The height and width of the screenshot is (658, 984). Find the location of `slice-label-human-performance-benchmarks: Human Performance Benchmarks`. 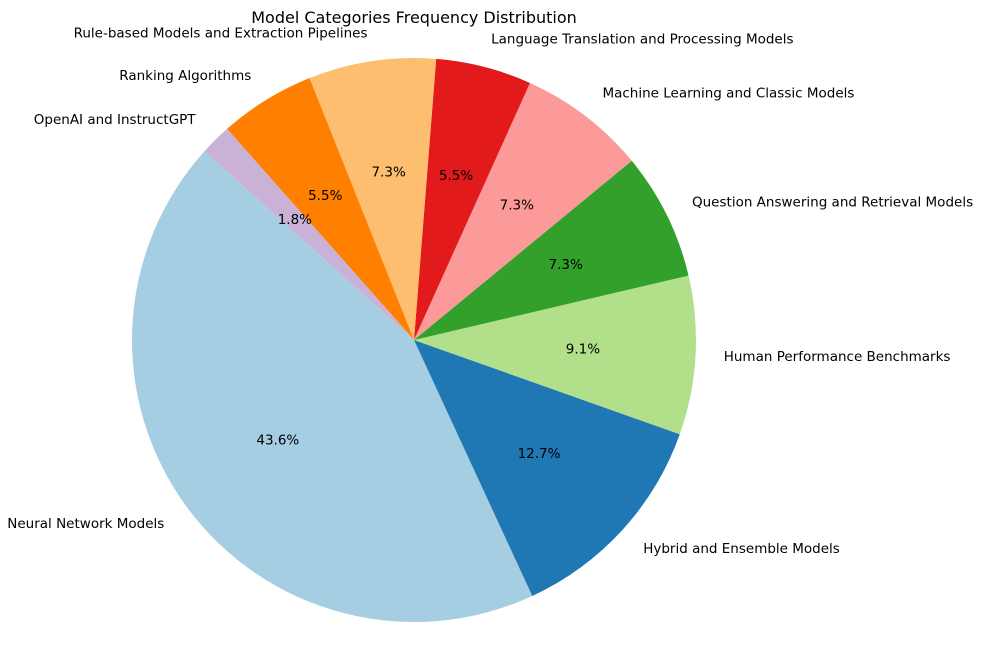

slice-label-human-performance-benchmarks: Human Performance Benchmarks is located at coordinates (837, 357).